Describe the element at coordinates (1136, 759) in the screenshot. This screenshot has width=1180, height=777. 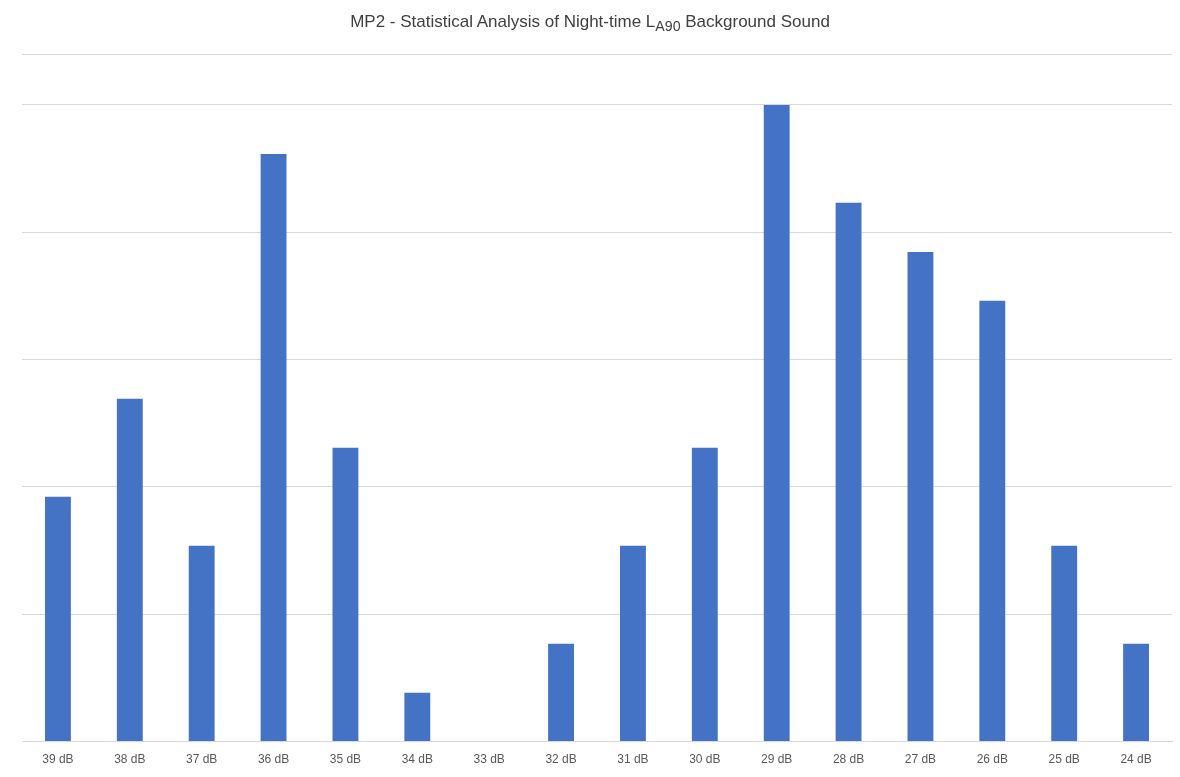
I see `x-tick-label: 24 dB` at that location.